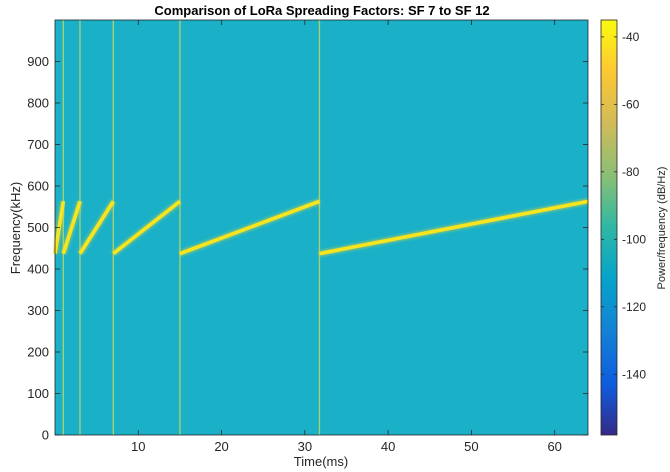 This screenshot has height=472, width=670. Describe the element at coordinates (554, 446) in the screenshot. I see `x-tick-label: 60` at that location.